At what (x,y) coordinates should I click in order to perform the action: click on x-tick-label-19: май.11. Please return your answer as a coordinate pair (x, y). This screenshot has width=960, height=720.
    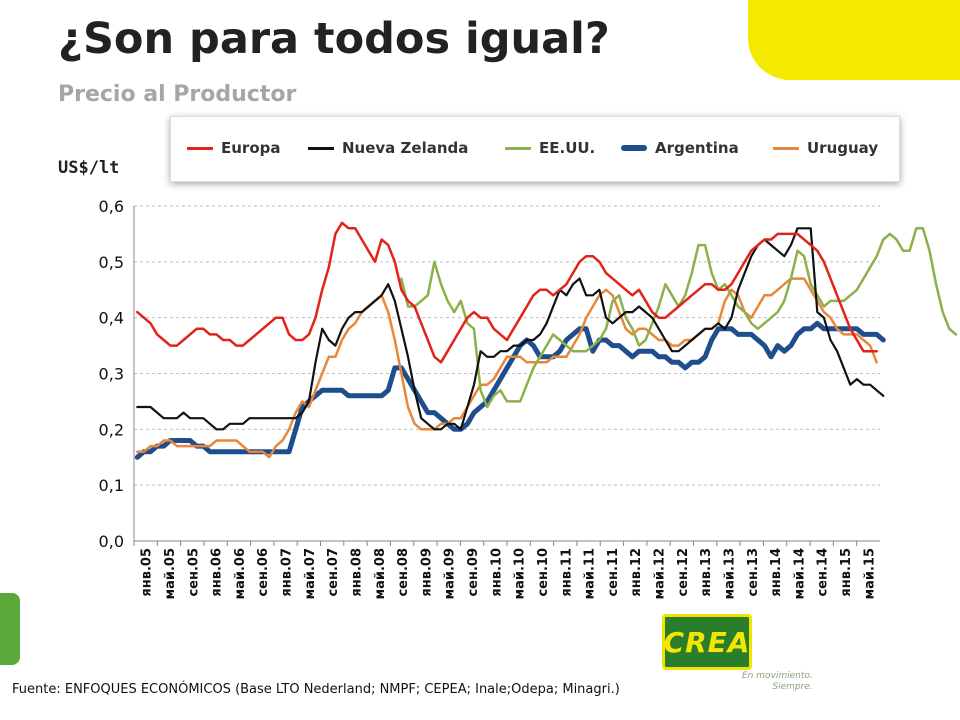
    Looking at the image, I should click on (590, 574).